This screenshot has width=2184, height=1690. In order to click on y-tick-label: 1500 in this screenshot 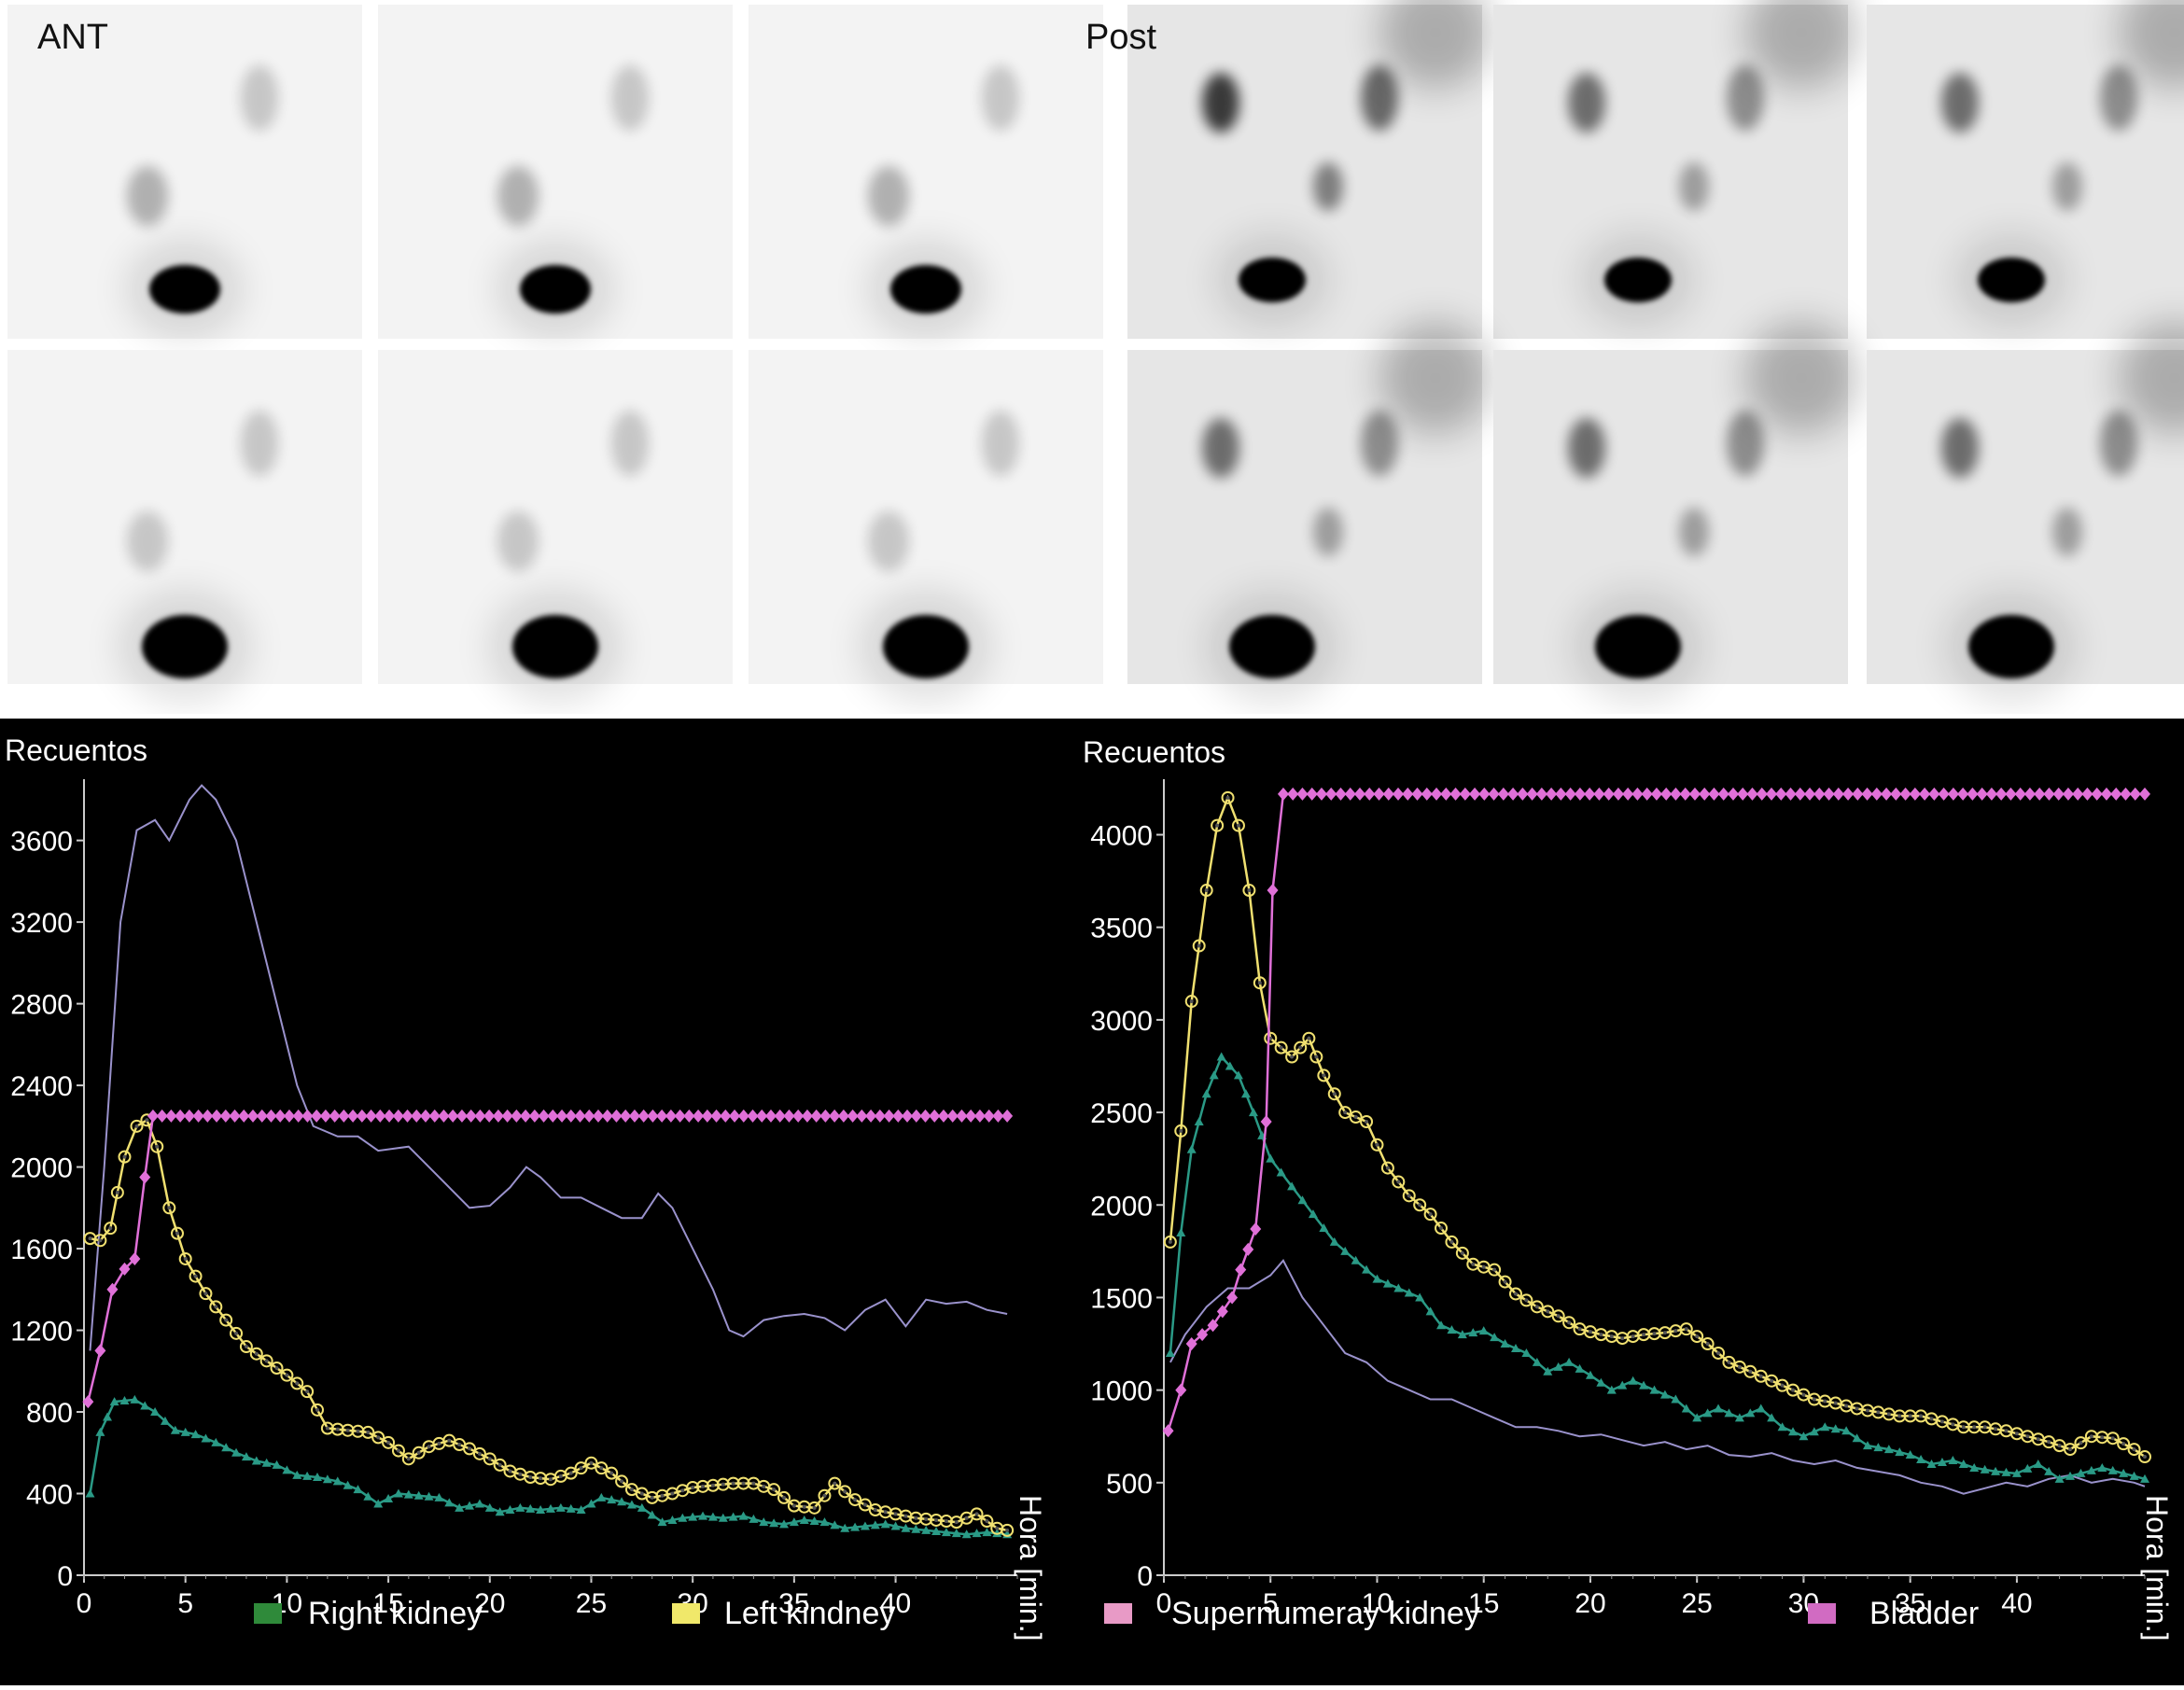, I will do `click(1121, 1298)`.